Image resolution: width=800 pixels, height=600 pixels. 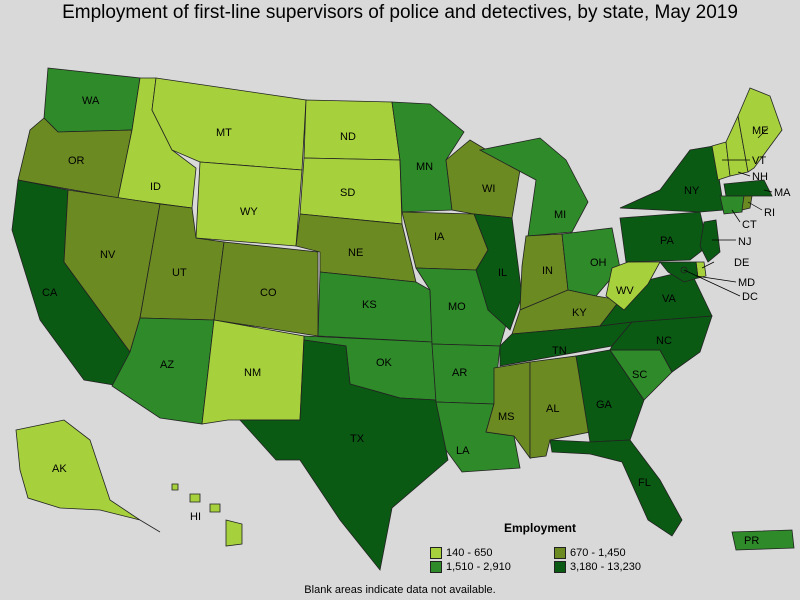 I want to click on label-co: CO, so click(x=268, y=293).